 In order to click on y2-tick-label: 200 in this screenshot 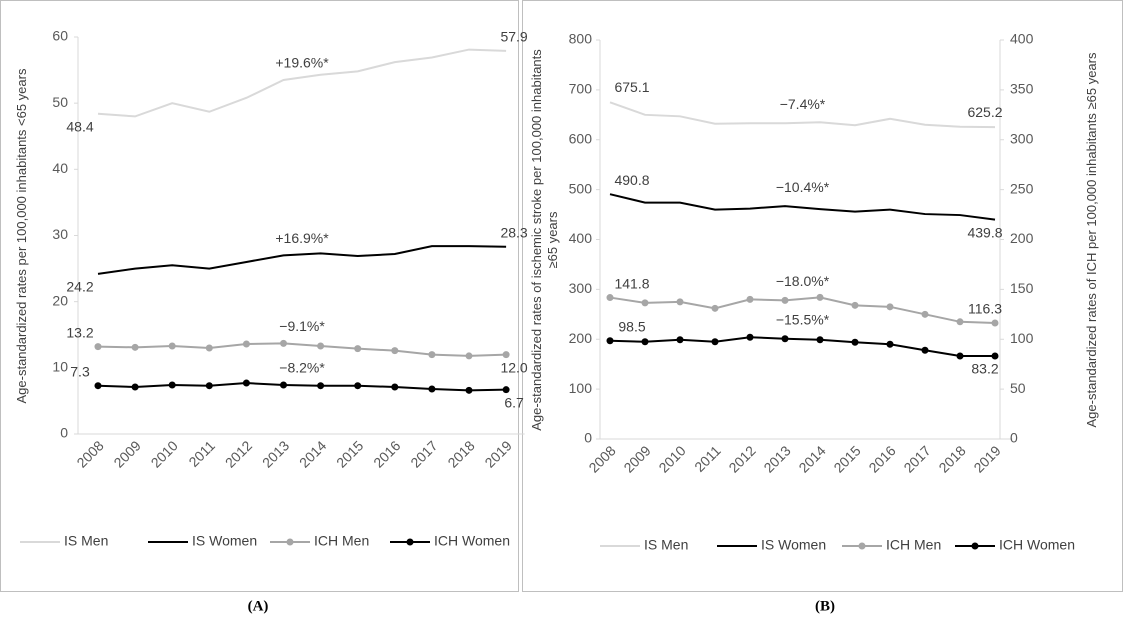, I will do `click(1022, 238)`.